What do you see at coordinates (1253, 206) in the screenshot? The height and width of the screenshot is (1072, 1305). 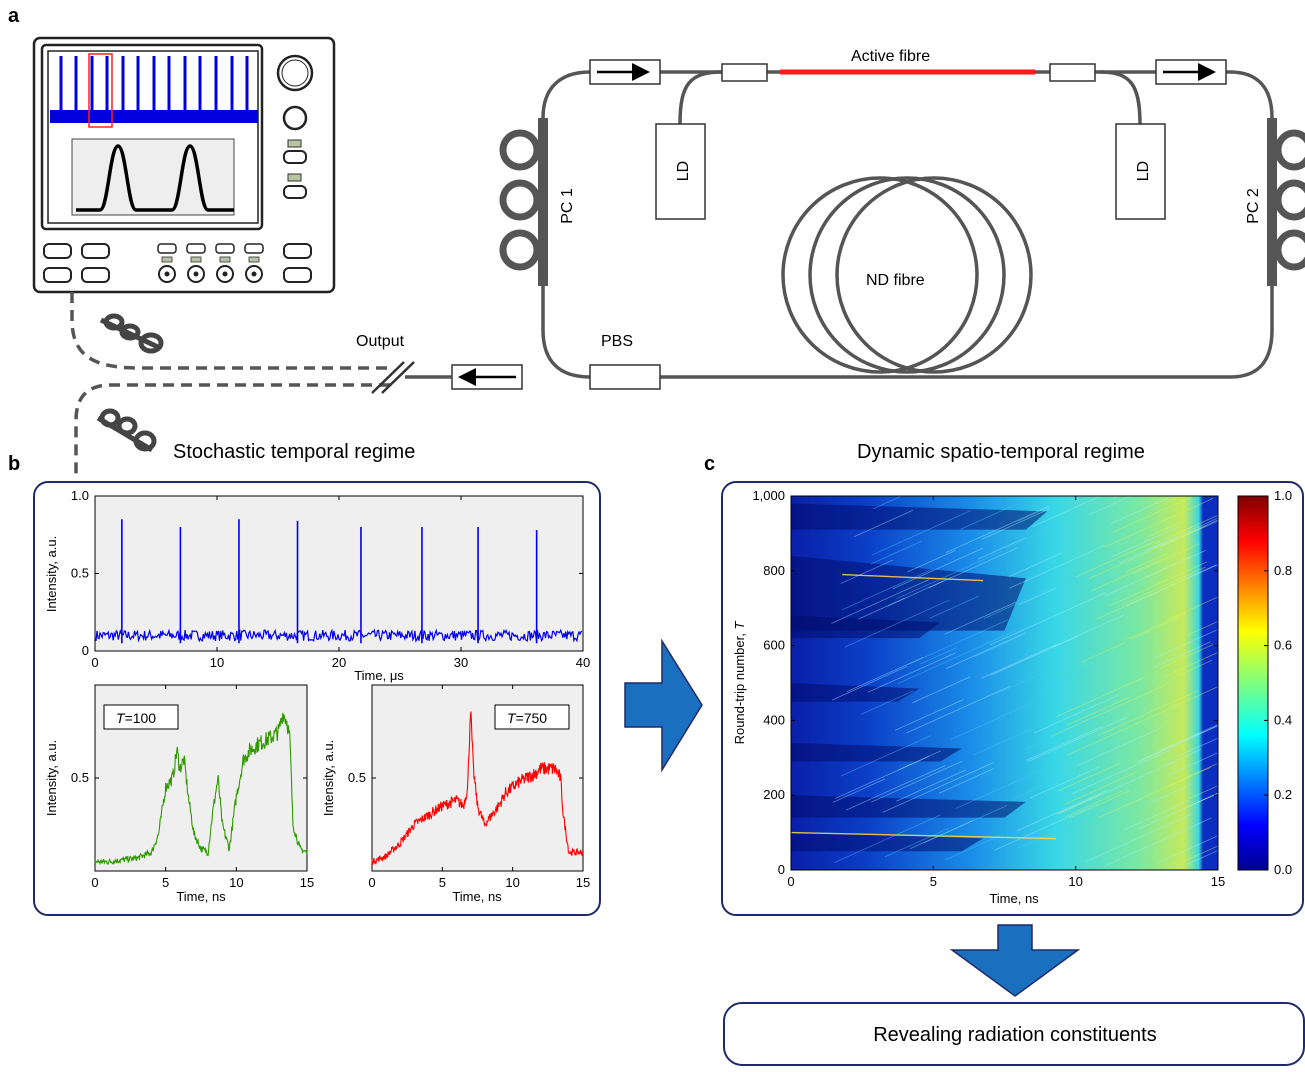 I see `pc2-label: PC 2` at bounding box center [1253, 206].